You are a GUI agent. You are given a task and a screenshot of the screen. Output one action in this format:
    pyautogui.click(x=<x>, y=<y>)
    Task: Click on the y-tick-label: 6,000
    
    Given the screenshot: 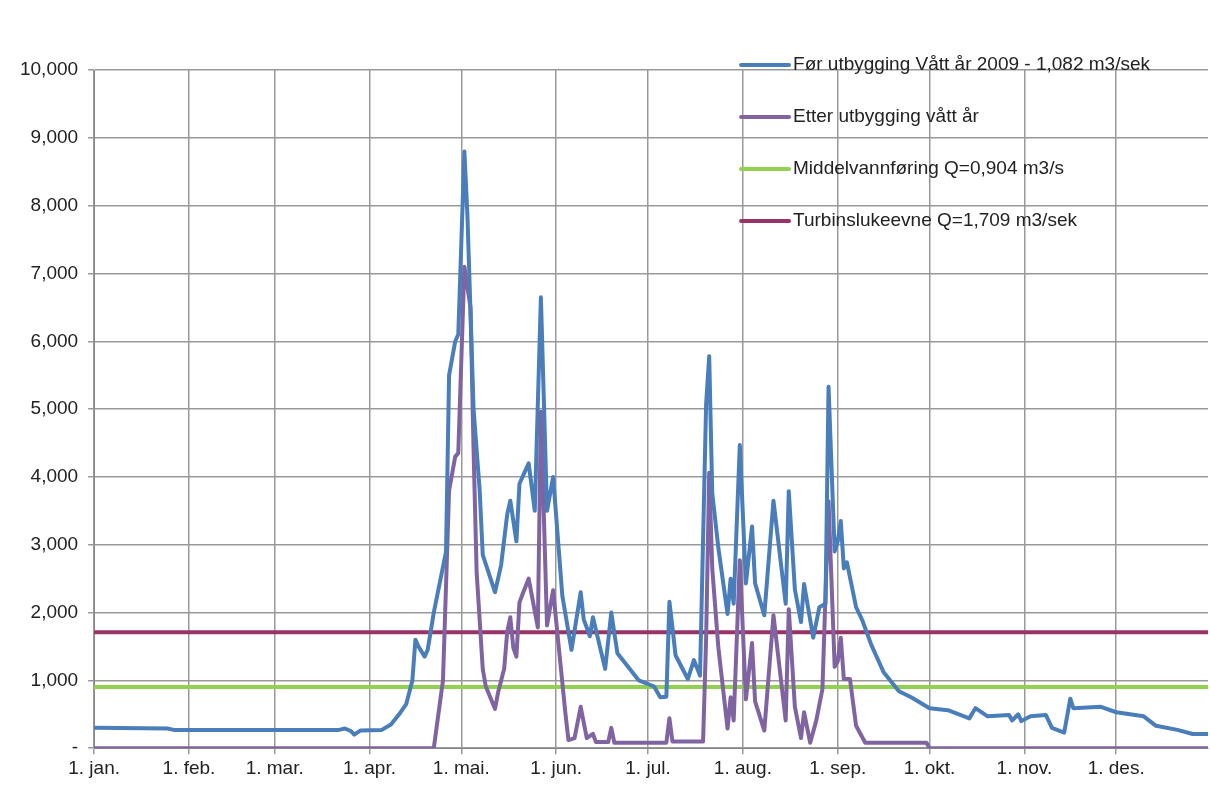 What is the action you would take?
    pyautogui.click(x=54, y=340)
    